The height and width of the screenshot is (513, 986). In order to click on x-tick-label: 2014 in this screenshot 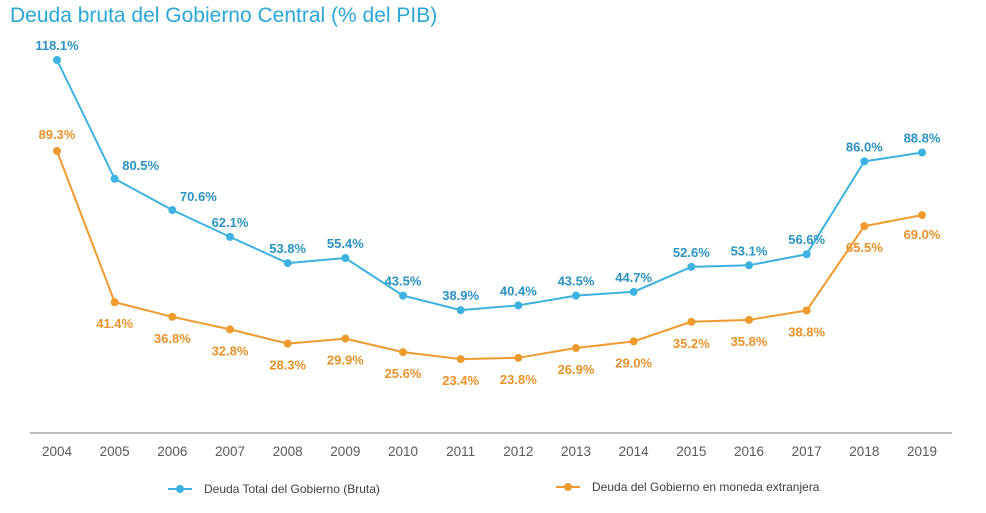, I will do `click(634, 451)`.